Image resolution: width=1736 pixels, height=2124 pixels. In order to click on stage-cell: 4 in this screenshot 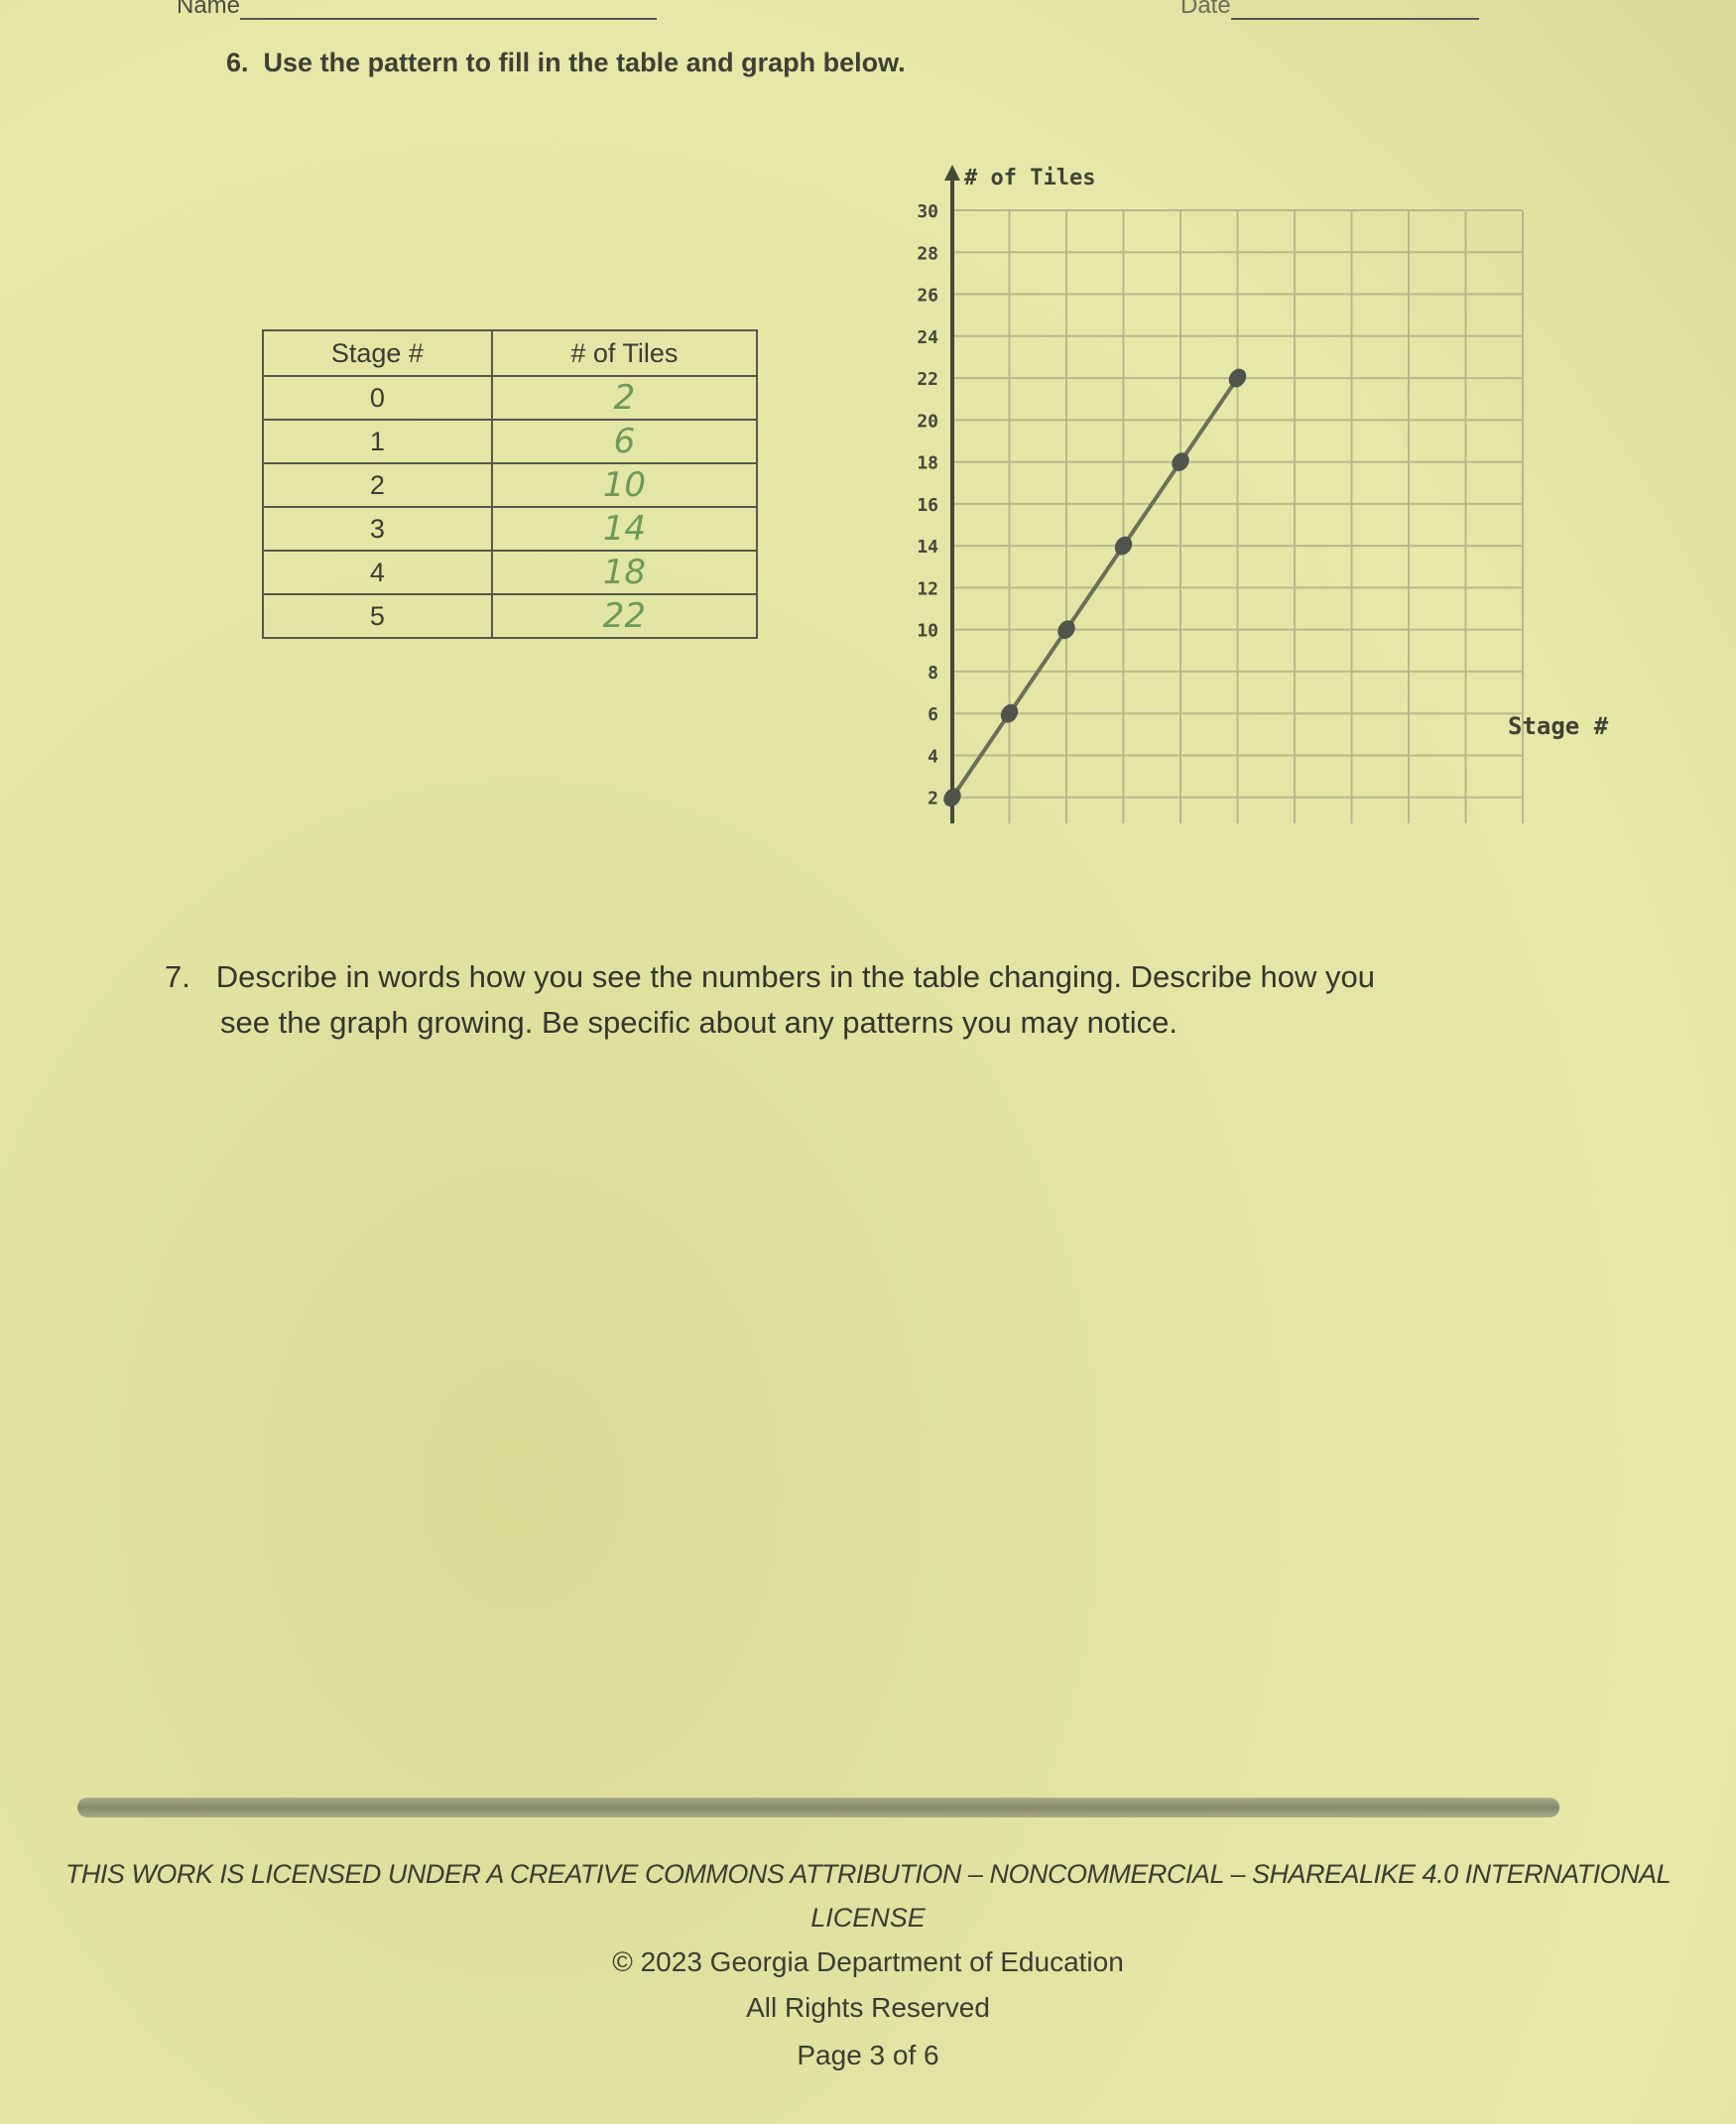, I will do `click(377, 573)`.